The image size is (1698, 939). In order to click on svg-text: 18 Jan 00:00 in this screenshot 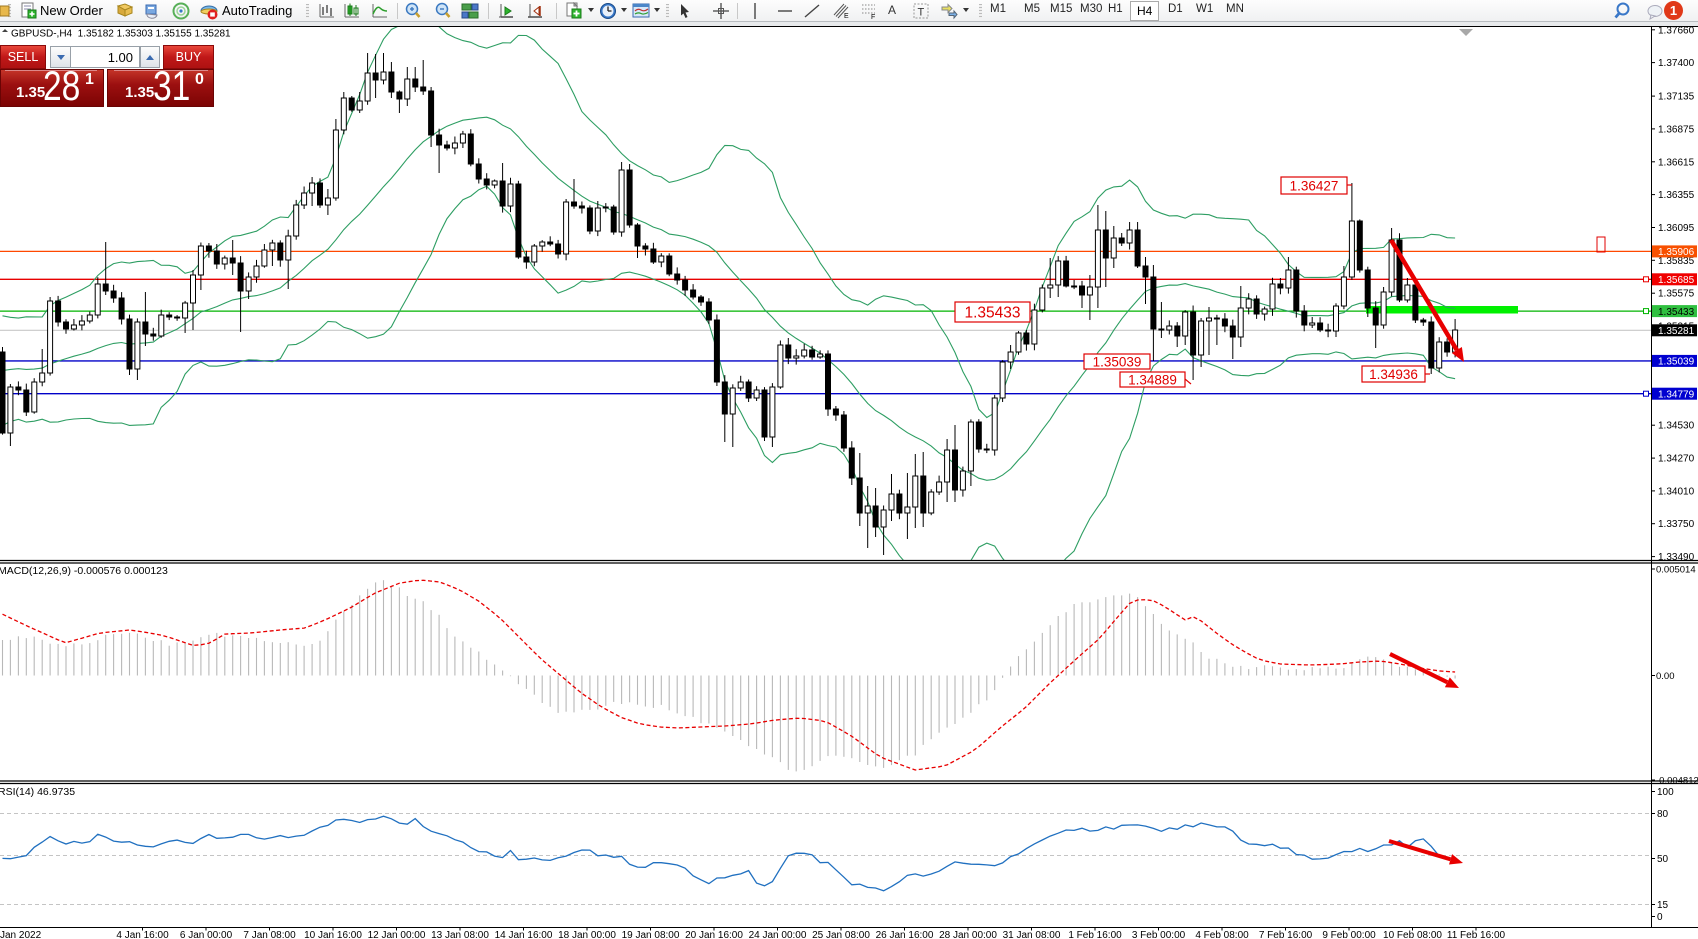, I will do `click(587, 934)`.